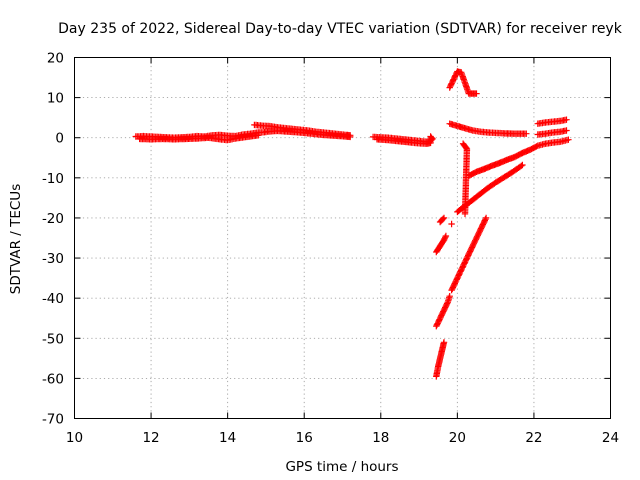 This screenshot has height=480, width=640. Describe the element at coordinates (53, 379) in the screenshot. I see `y-tick-label: -60` at that location.